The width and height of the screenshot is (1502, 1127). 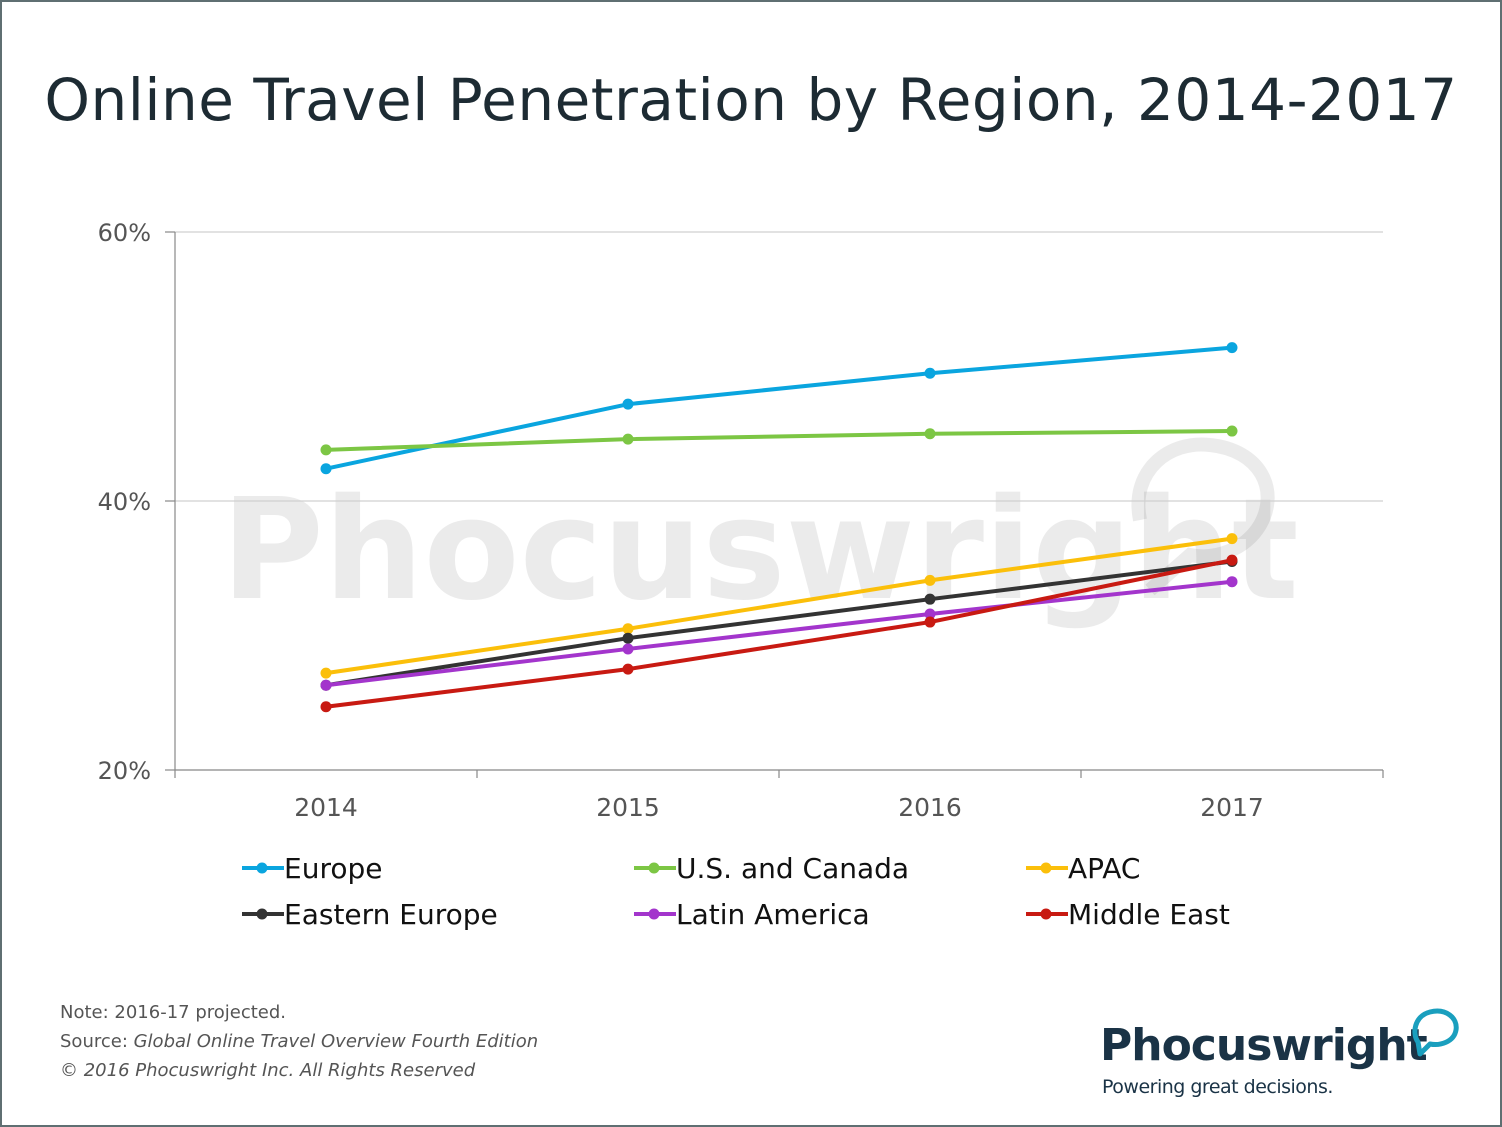 What do you see at coordinates (333, 868) in the screenshot?
I see `legend-label: Europe` at bounding box center [333, 868].